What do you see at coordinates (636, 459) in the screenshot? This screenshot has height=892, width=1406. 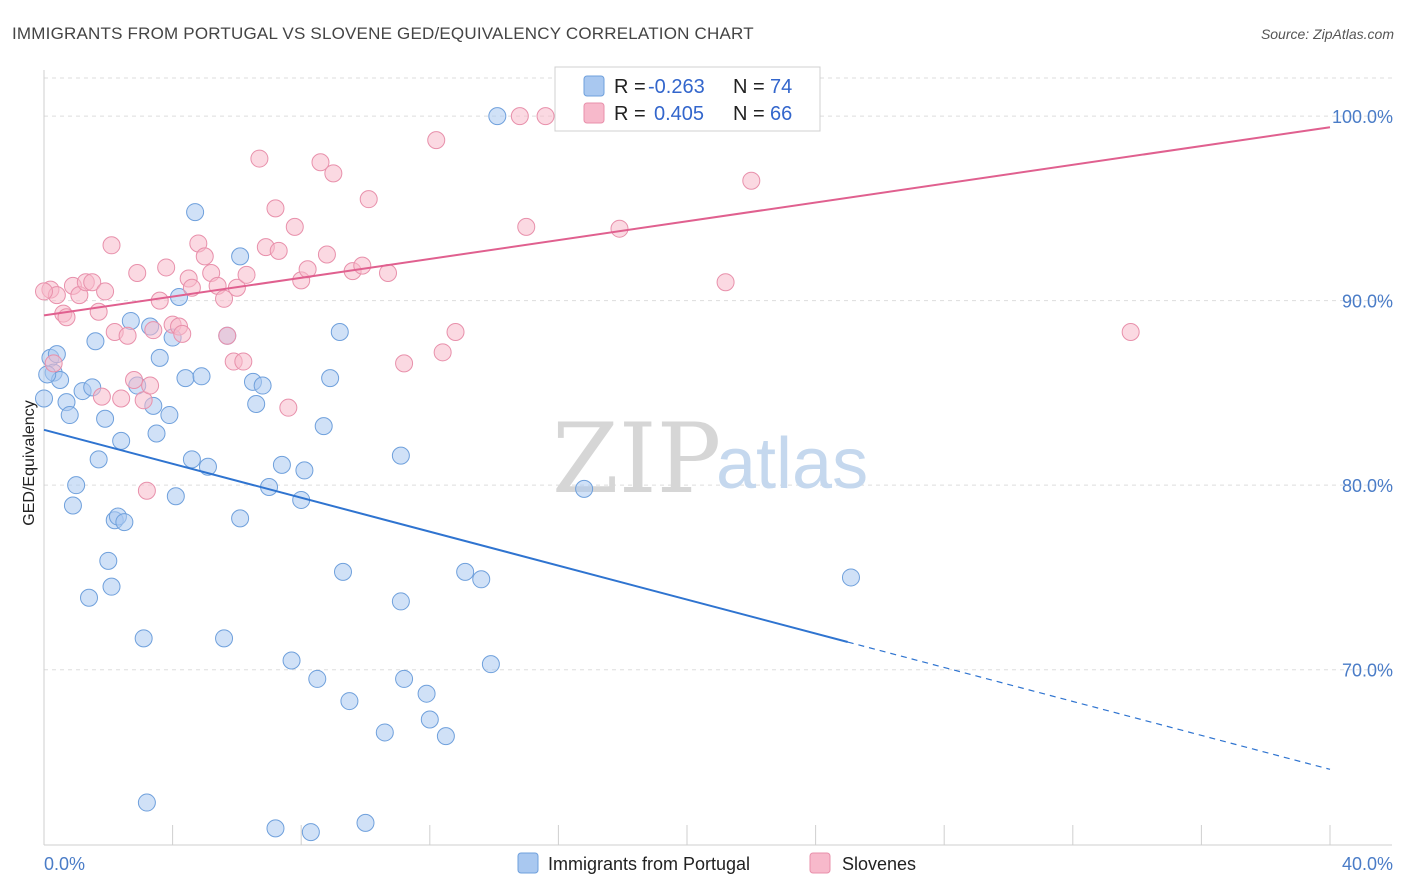 I see `watermark-zip: ZIP` at bounding box center [636, 459].